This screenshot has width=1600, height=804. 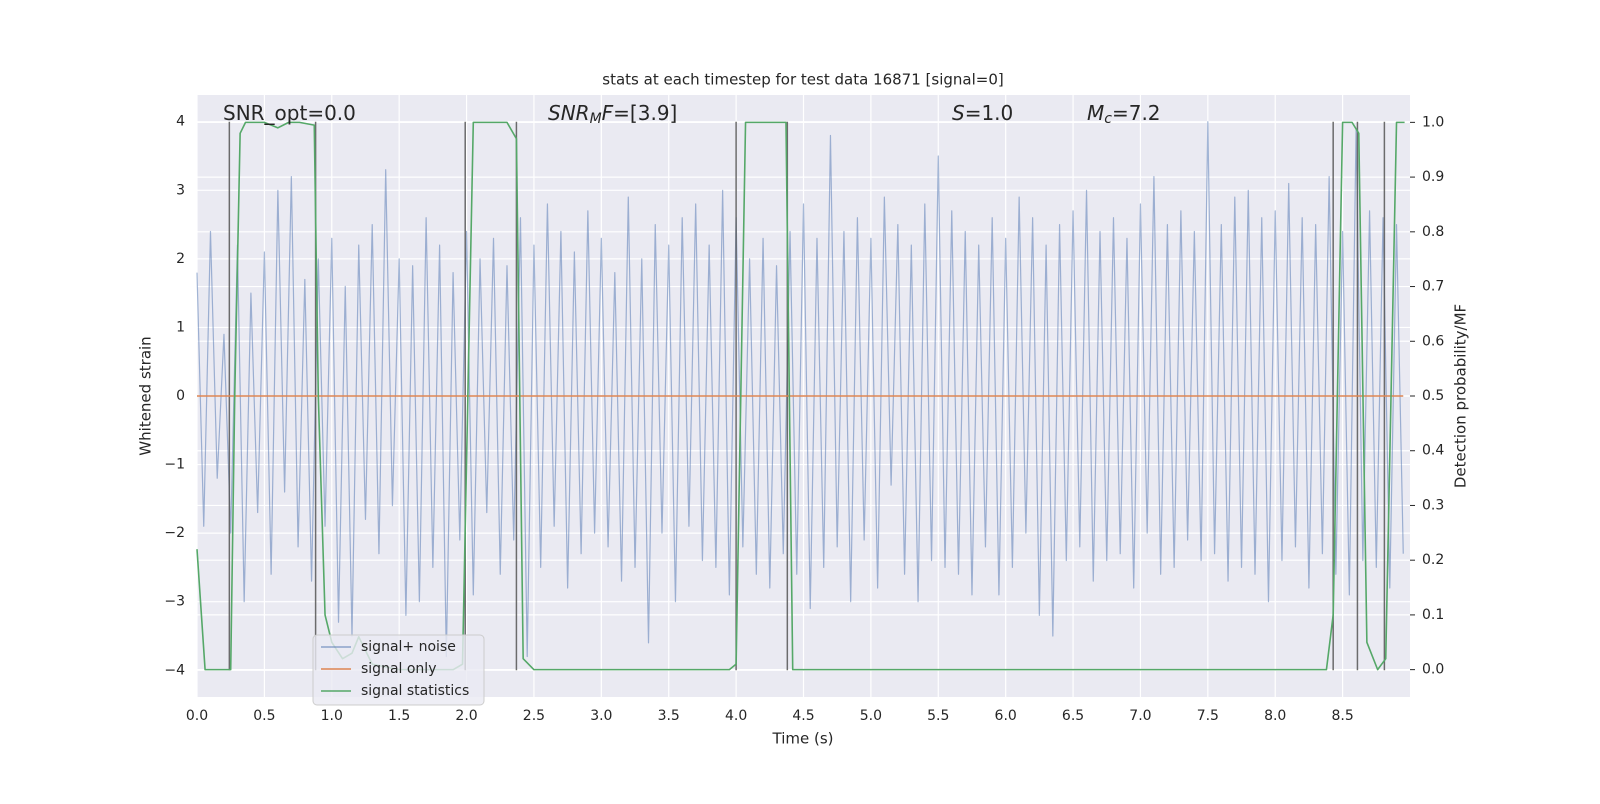 I want to click on annotation-part: SNR_opt=0.0, so click(x=289, y=113).